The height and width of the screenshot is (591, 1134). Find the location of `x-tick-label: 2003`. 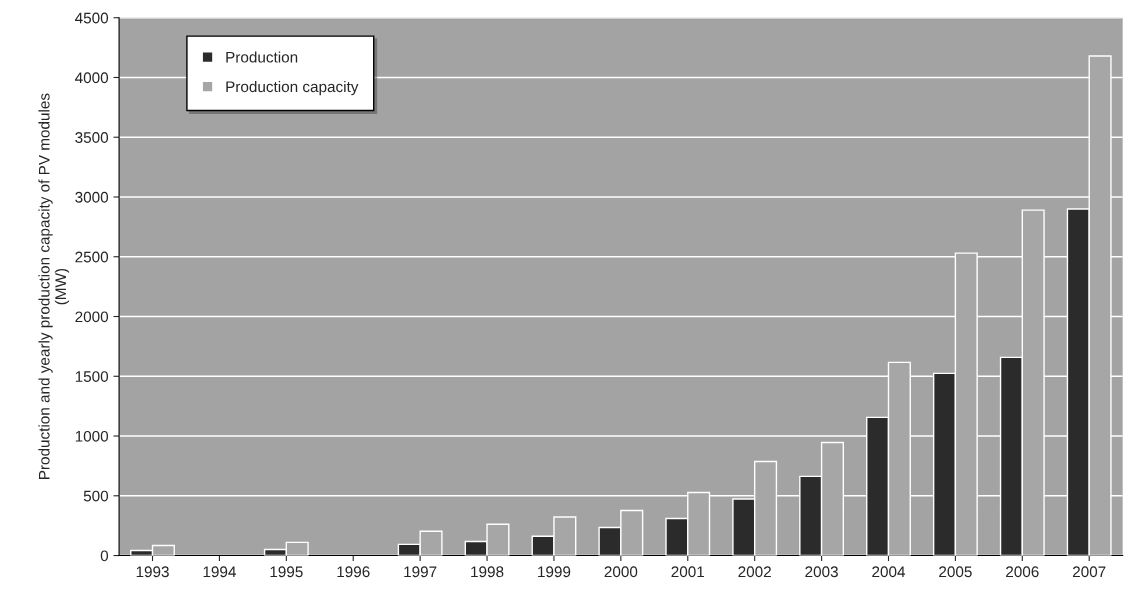

x-tick-label: 2003 is located at coordinates (821, 572).